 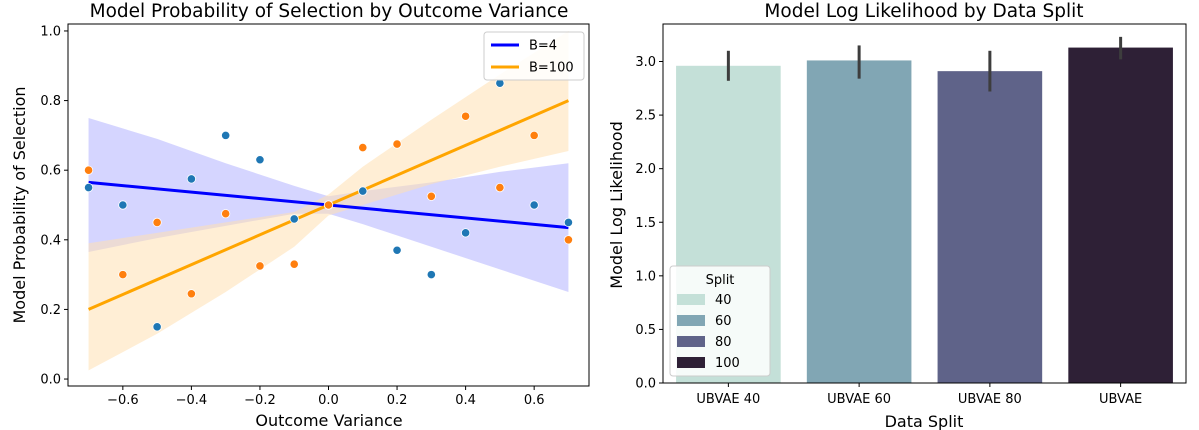 What do you see at coordinates (534, 400) in the screenshot?
I see `left-x-tick-label: 0.6` at bounding box center [534, 400].